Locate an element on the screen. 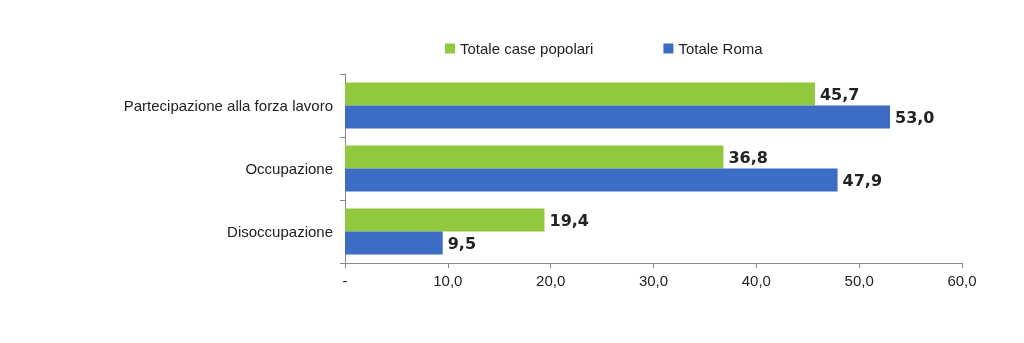  data-label: 53,0 is located at coordinates (915, 117).